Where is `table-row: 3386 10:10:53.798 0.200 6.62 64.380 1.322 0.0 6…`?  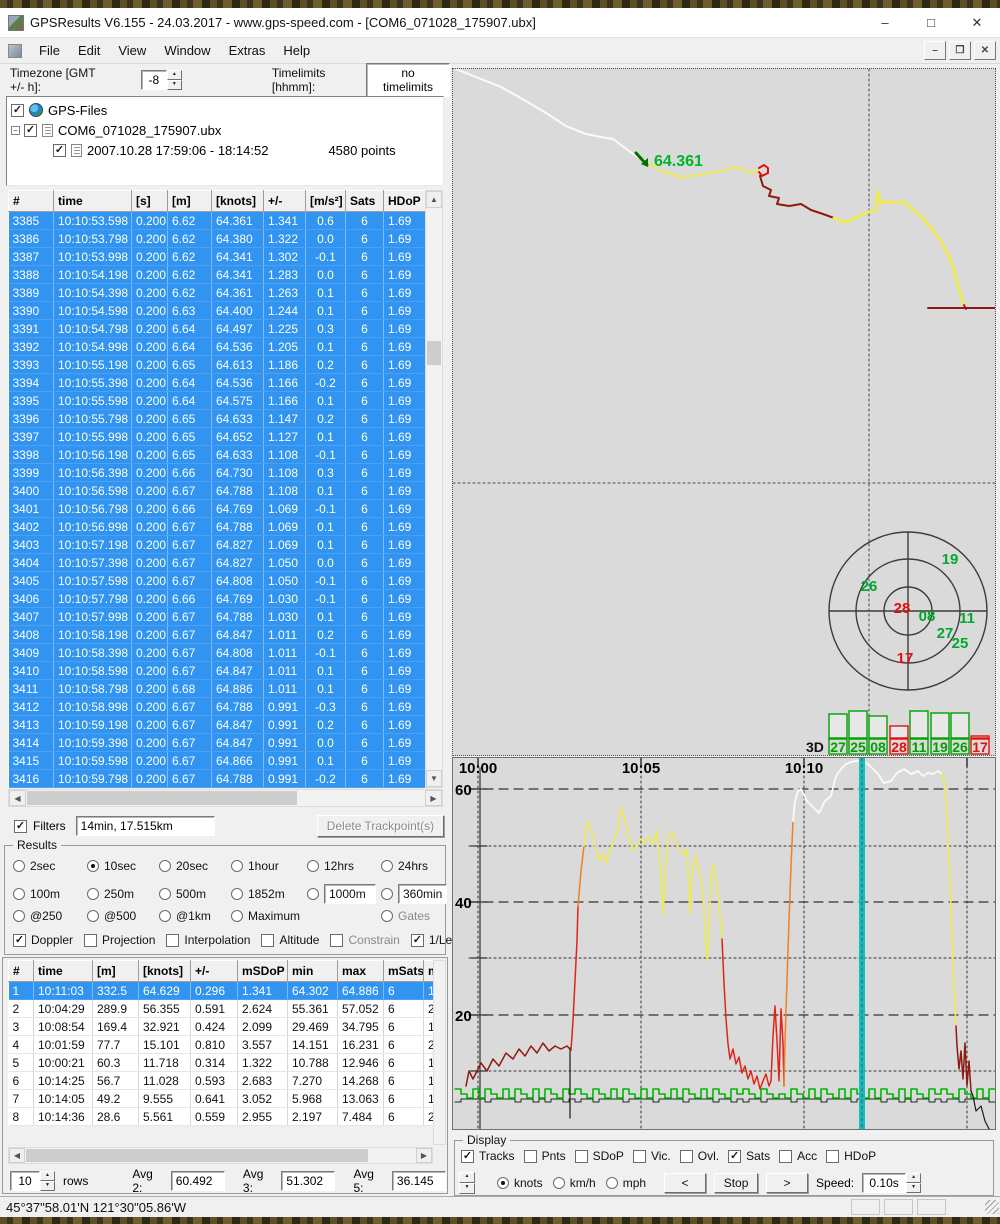
table-row: 3386 10:10:53.798 0.200 6.62 64.380 1.322 0.0 6… is located at coordinates (217, 238).